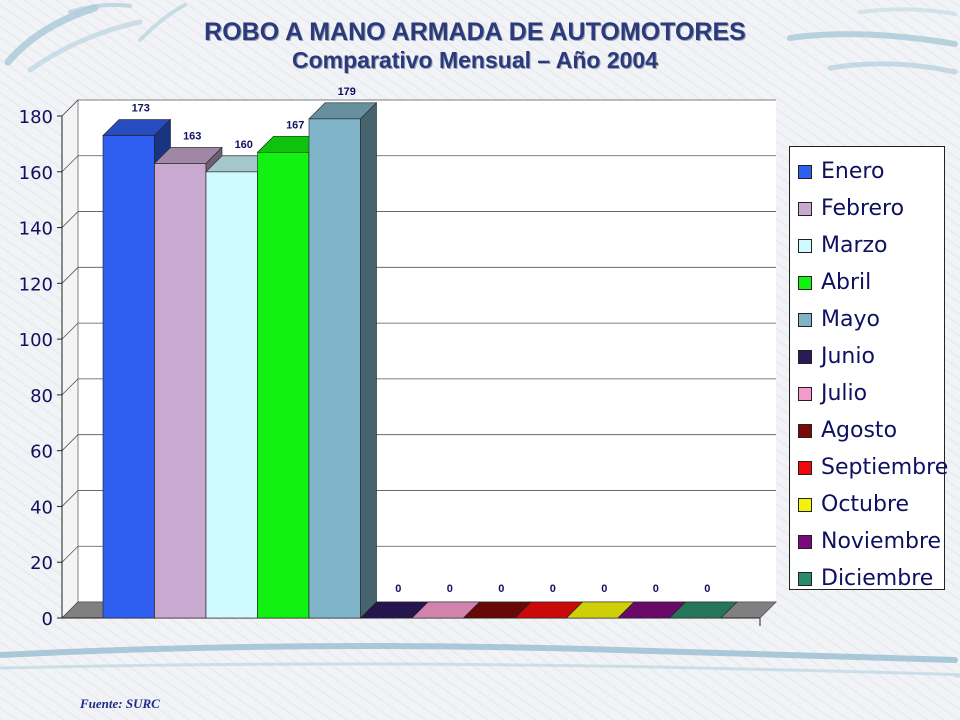 This screenshot has height=720, width=960. Describe the element at coordinates (141, 109) in the screenshot. I see `data-label: 173` at that location.